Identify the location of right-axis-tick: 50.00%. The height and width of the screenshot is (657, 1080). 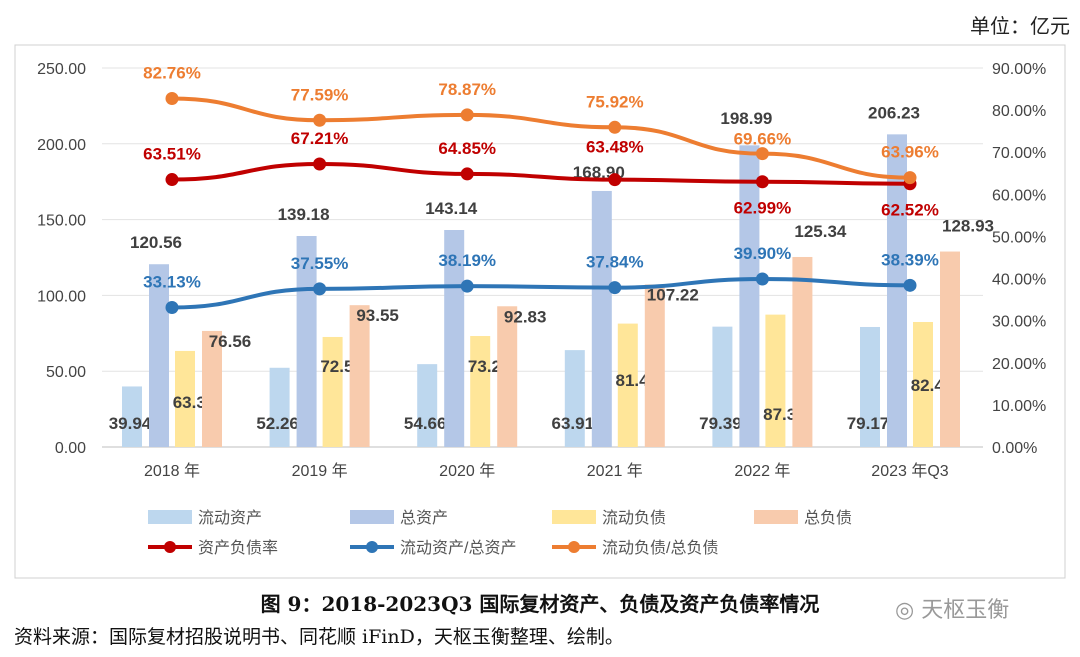
(1019, 237).